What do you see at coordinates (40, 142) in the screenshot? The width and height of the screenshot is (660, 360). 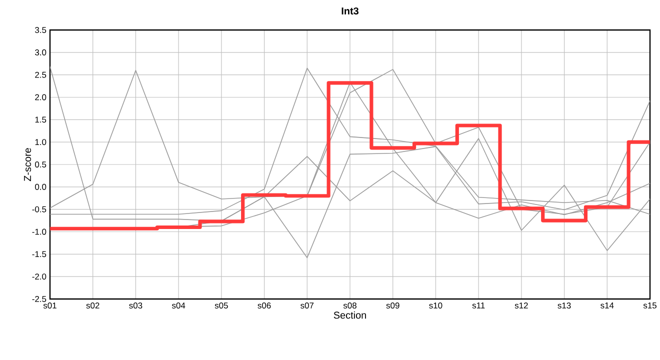 I see `y-tick-label: 1.0` at bounding box center [40, 142].